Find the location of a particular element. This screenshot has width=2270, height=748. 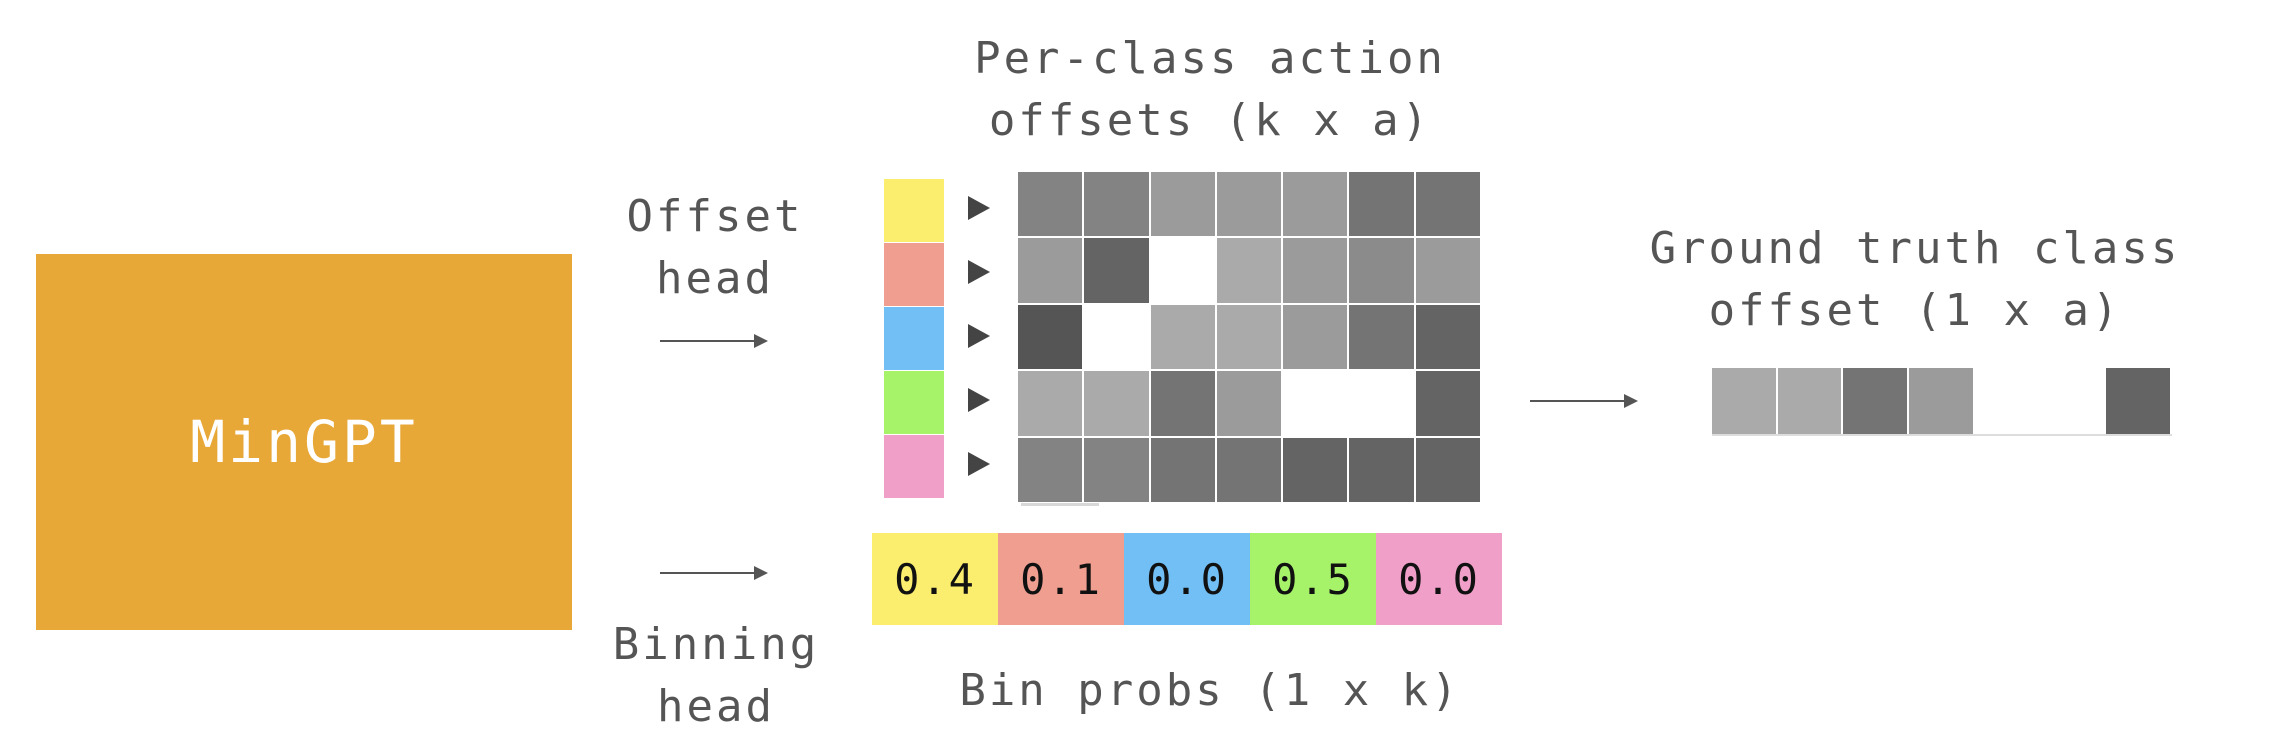

offset-head-label: Offset head is located at coordinates (715, 248).